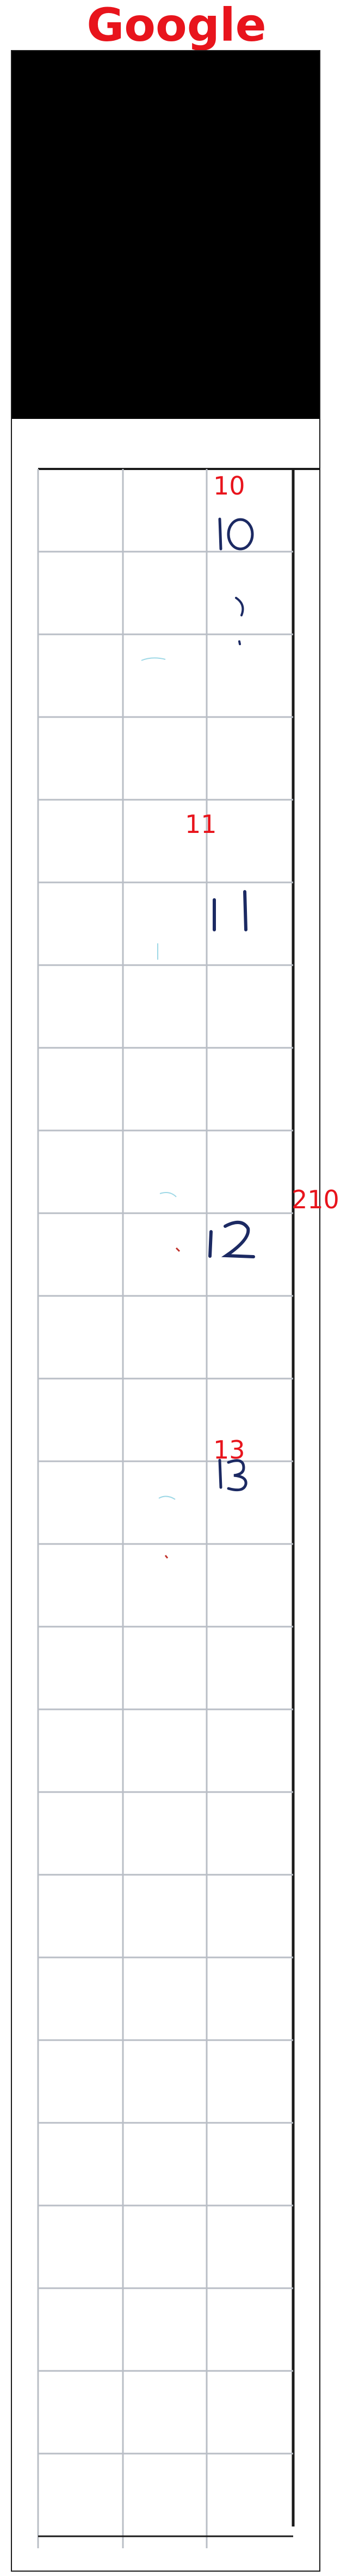  Describe the element at coordinates (165, 235) in the screenshot. I see `redacted-area` at that location.